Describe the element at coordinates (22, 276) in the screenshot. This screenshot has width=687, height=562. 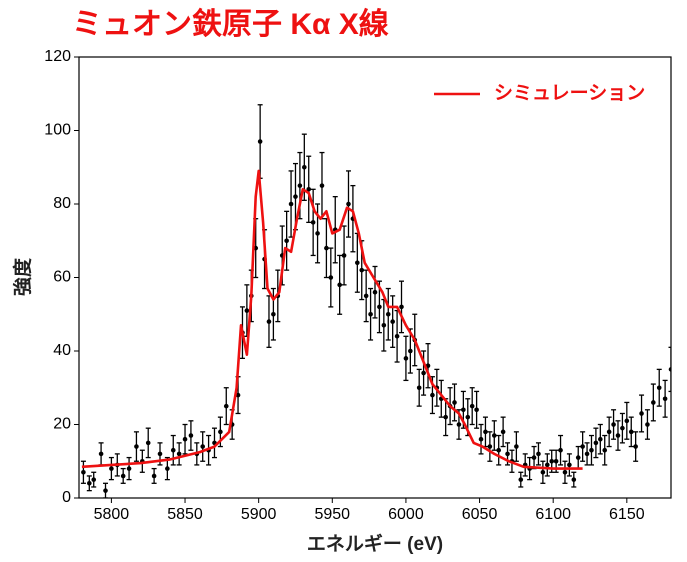
I see `y-axis-label: 強度` at that location.